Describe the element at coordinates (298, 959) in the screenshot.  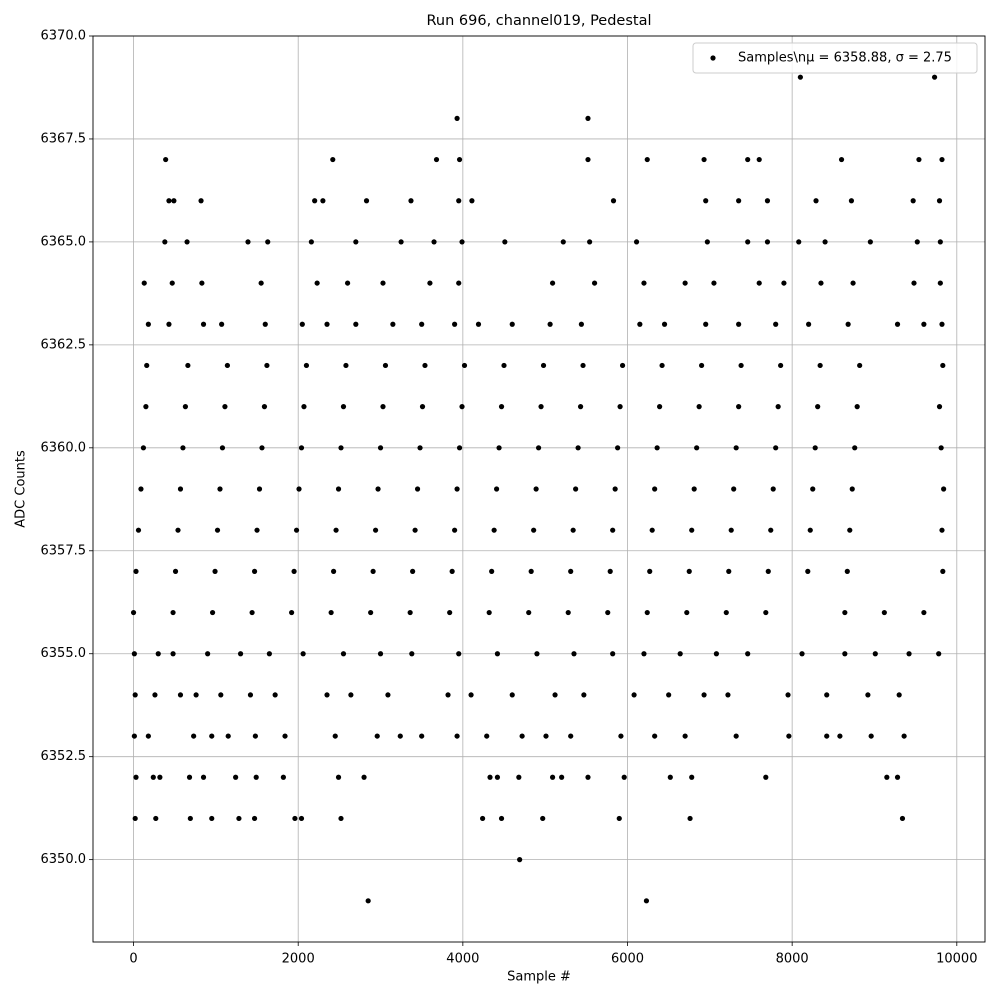
I see `x-tick-label: 2000` at that location.